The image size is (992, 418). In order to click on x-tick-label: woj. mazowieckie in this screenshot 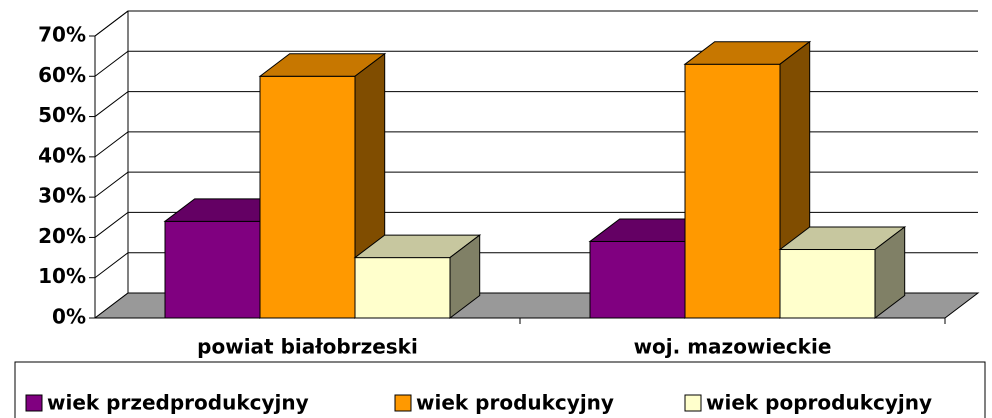, I will do `click(733, 347)`.